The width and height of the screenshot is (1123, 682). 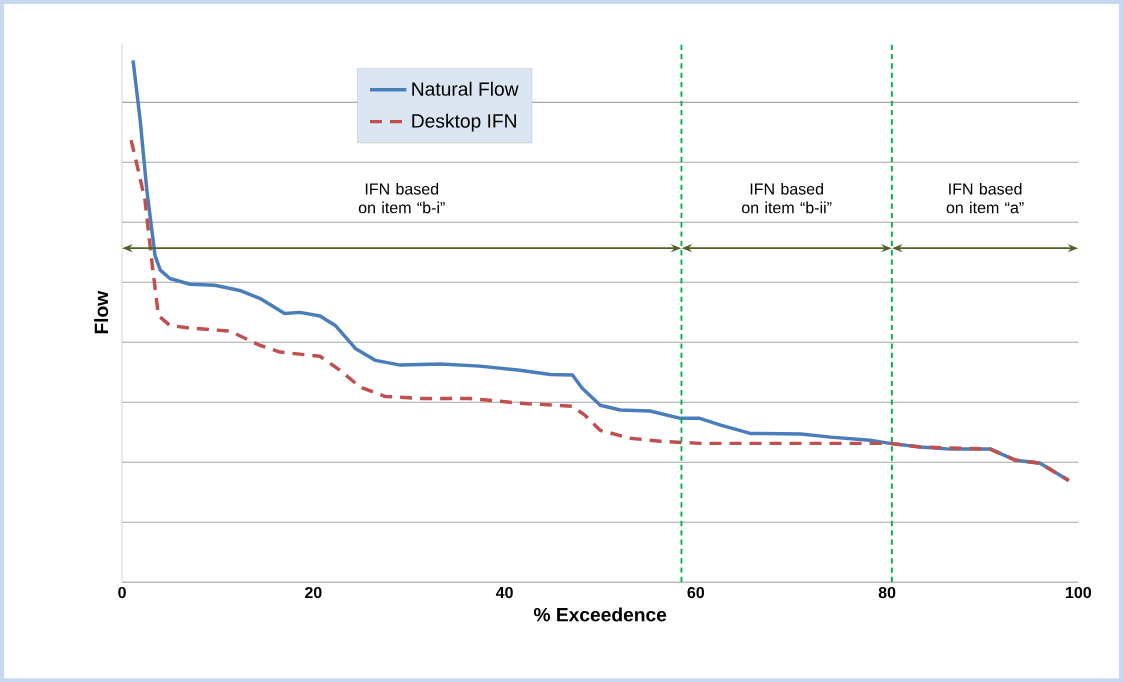 What do you see at coordinates (696, 592) in the screenshot?
I see `x-tick-label: 60` at bounding box center [696, 592].